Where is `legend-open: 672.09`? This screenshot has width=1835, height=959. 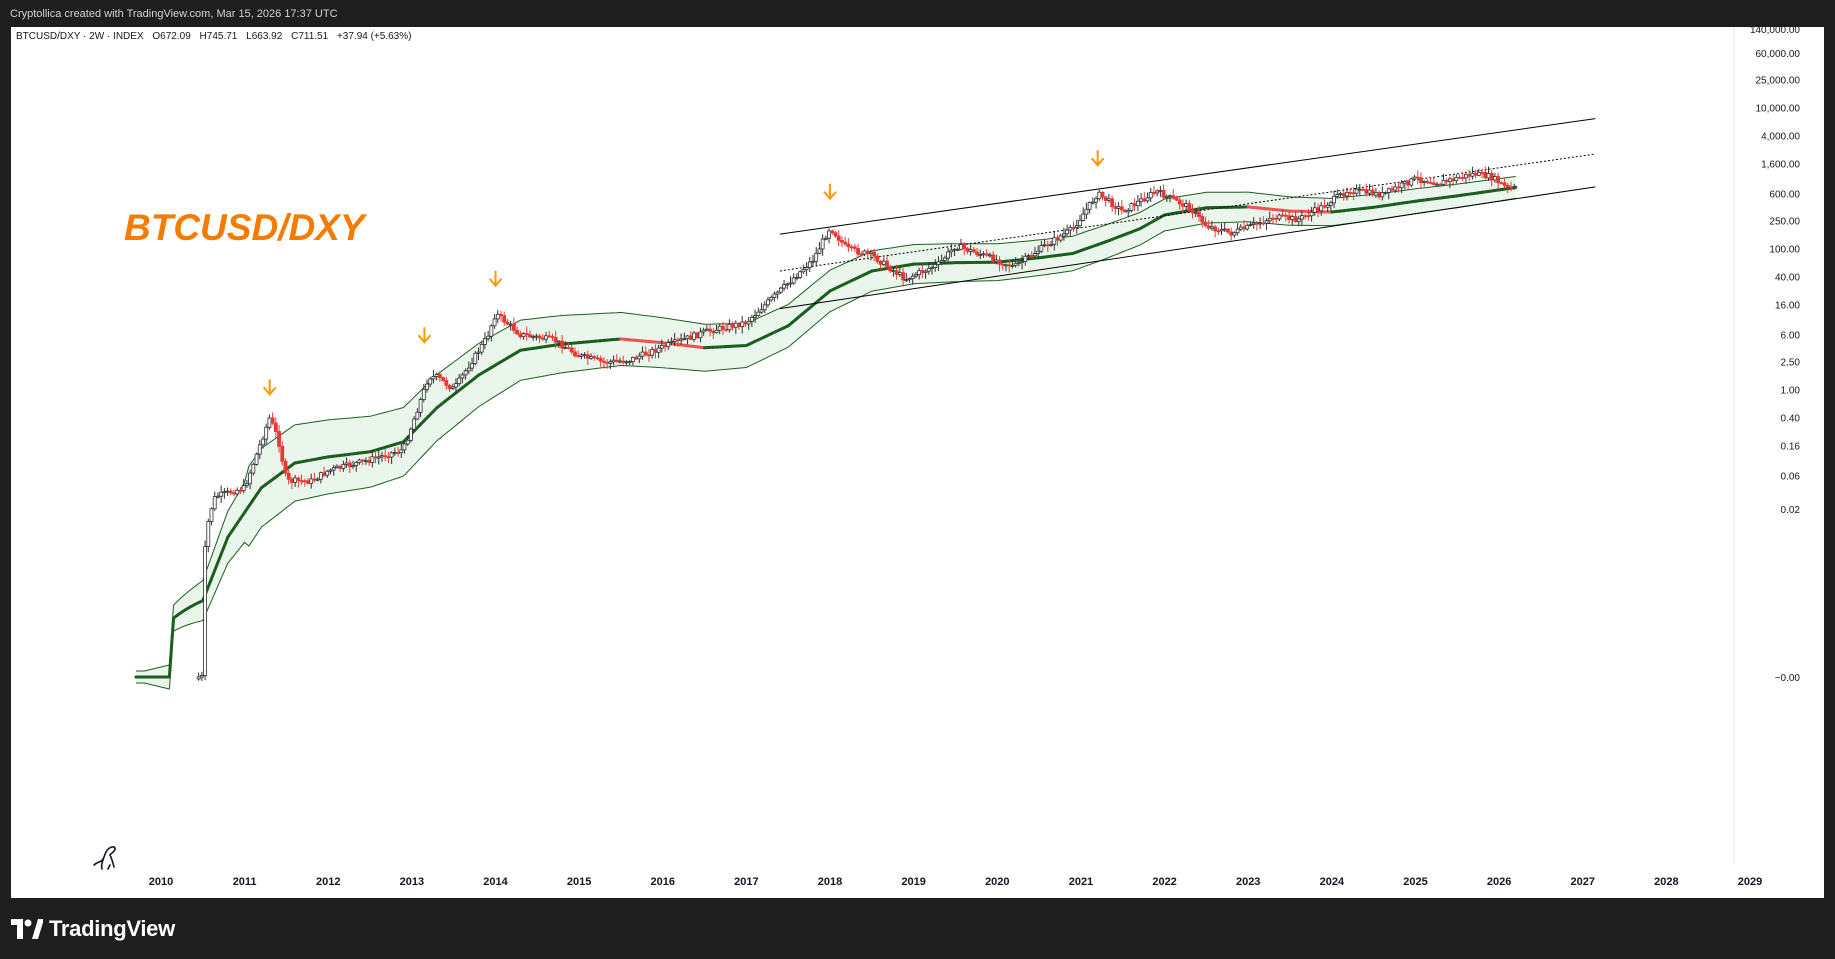
legend-open: 672.09 is located at coordinates (175, 36).